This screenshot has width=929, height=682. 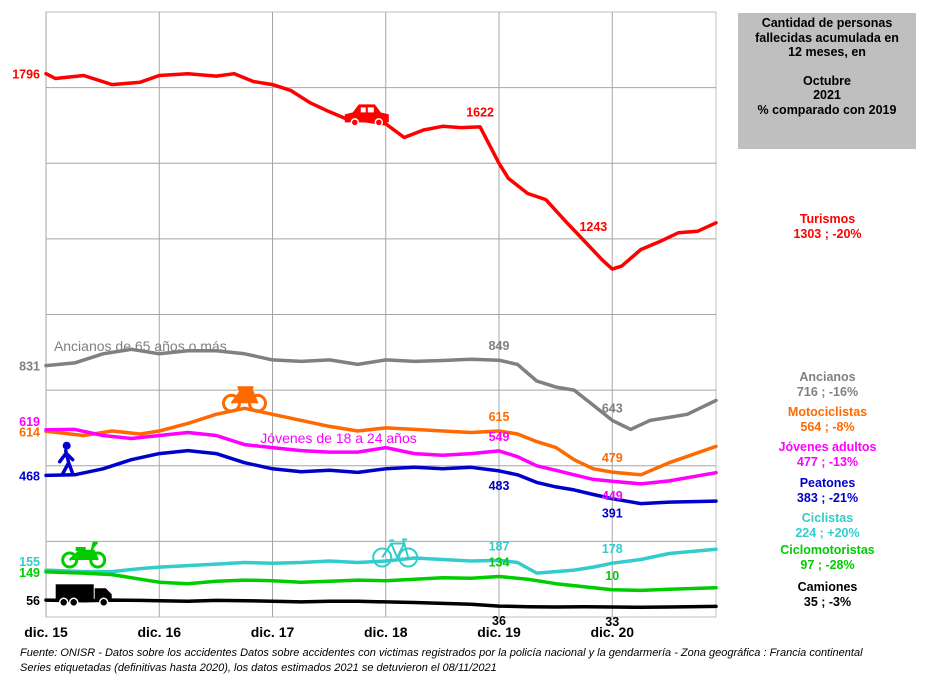 What do you see at coordinates (827, 377) in the screenshot?
I see `legend-name: Ancianos` at bounding box center [827, 377].